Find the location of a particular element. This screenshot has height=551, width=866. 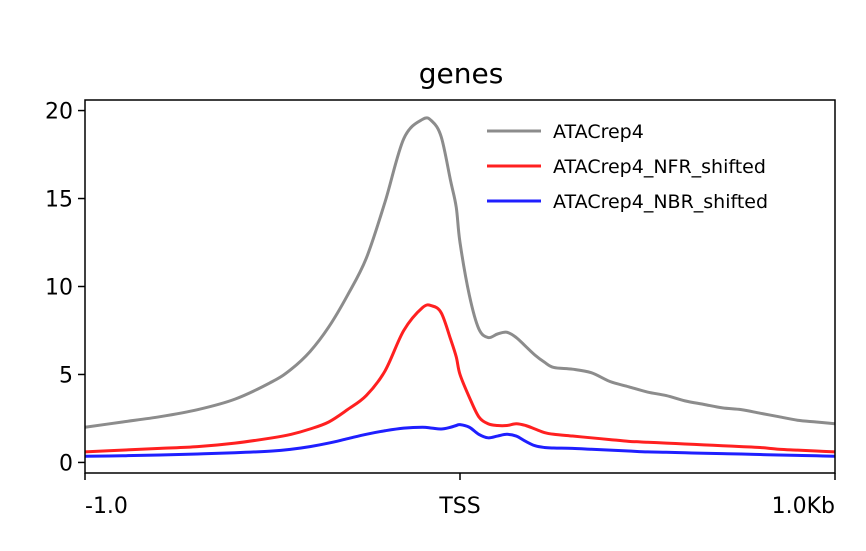

x-tick-label: -1.0 is located at coordinates (106, 506).